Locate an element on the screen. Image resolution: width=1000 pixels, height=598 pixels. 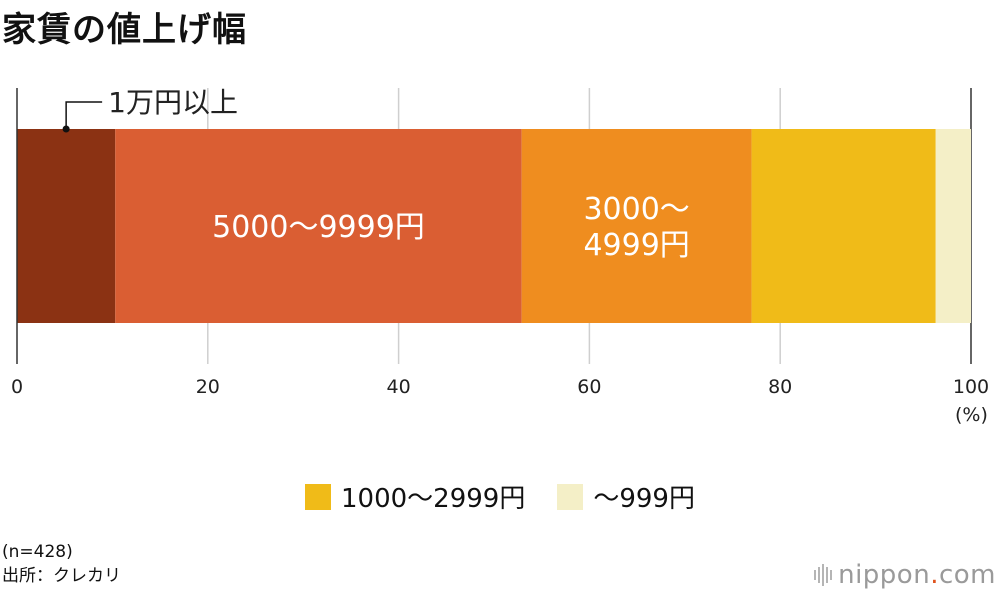
chart-title: 家賃の値上げ幅 is located at coordinates (124, 30).